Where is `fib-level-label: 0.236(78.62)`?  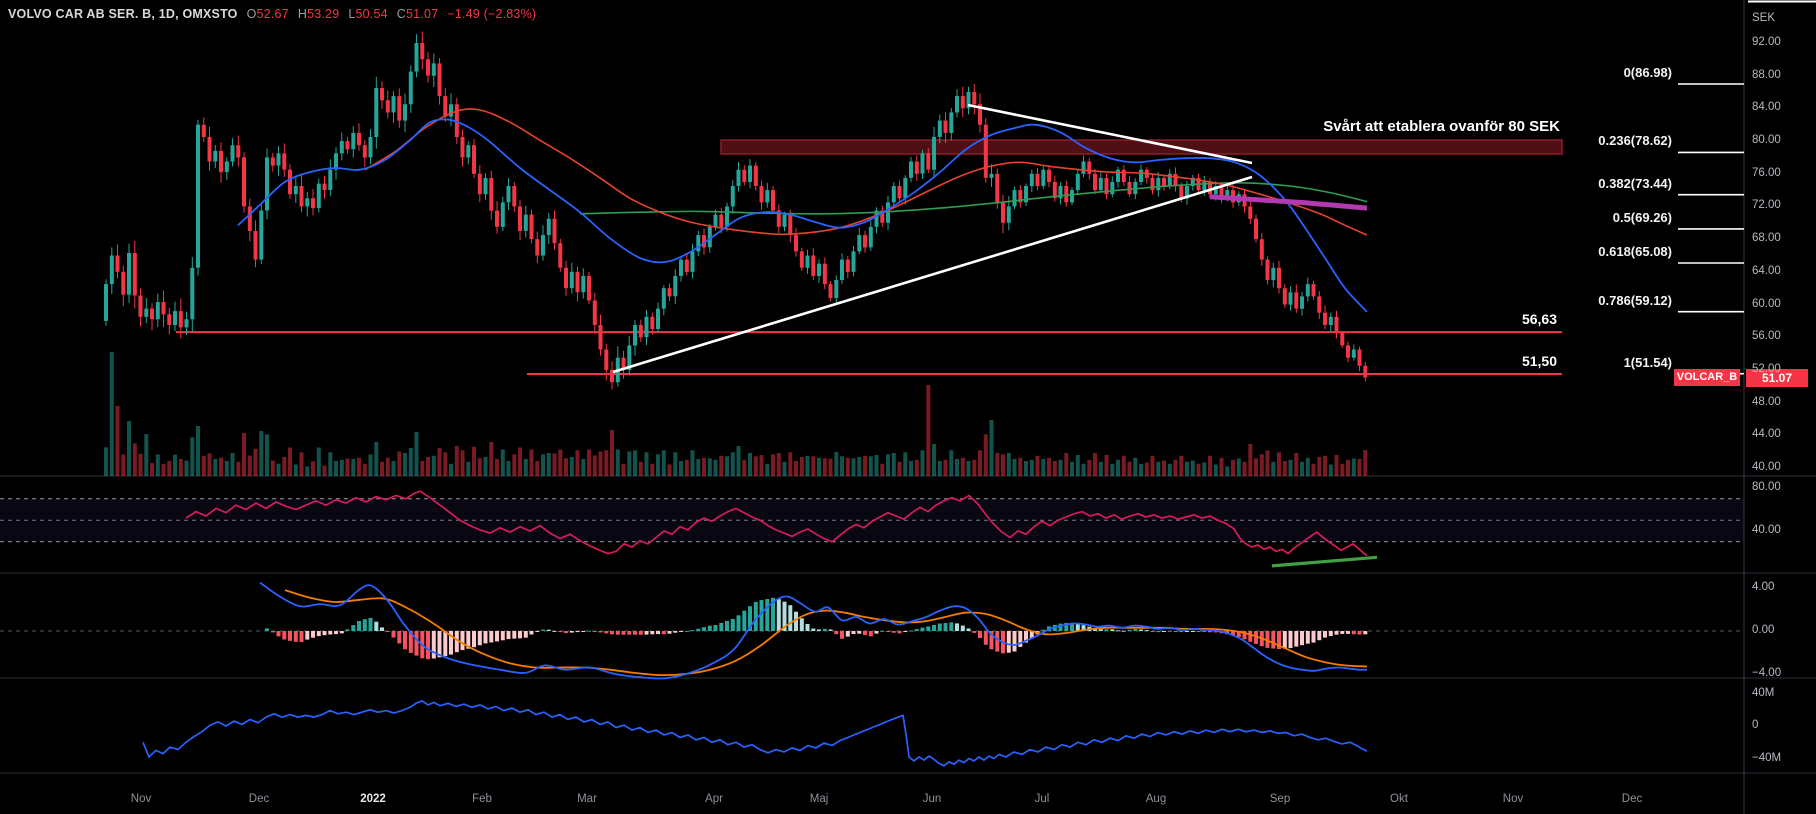 fib-level-label: 0.236(78.62) is located at coordinates (1635, 141).